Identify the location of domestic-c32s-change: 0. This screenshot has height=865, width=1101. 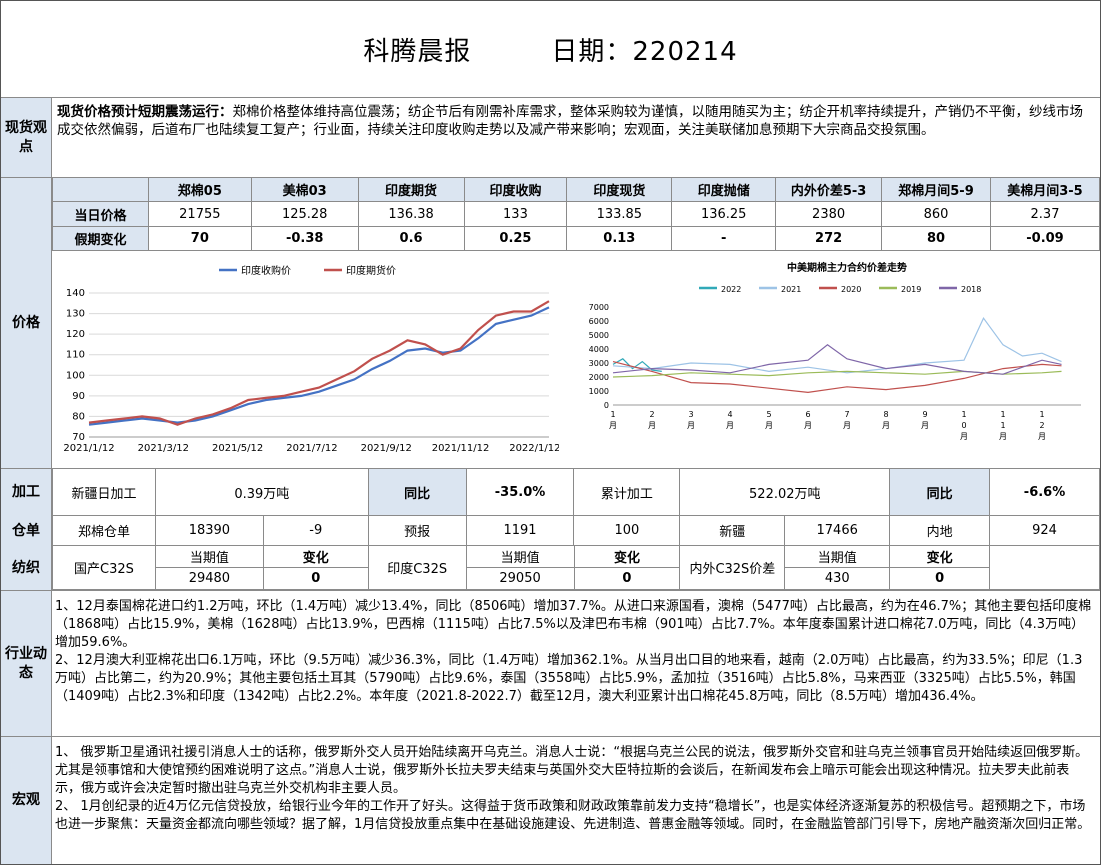
(315, 578).